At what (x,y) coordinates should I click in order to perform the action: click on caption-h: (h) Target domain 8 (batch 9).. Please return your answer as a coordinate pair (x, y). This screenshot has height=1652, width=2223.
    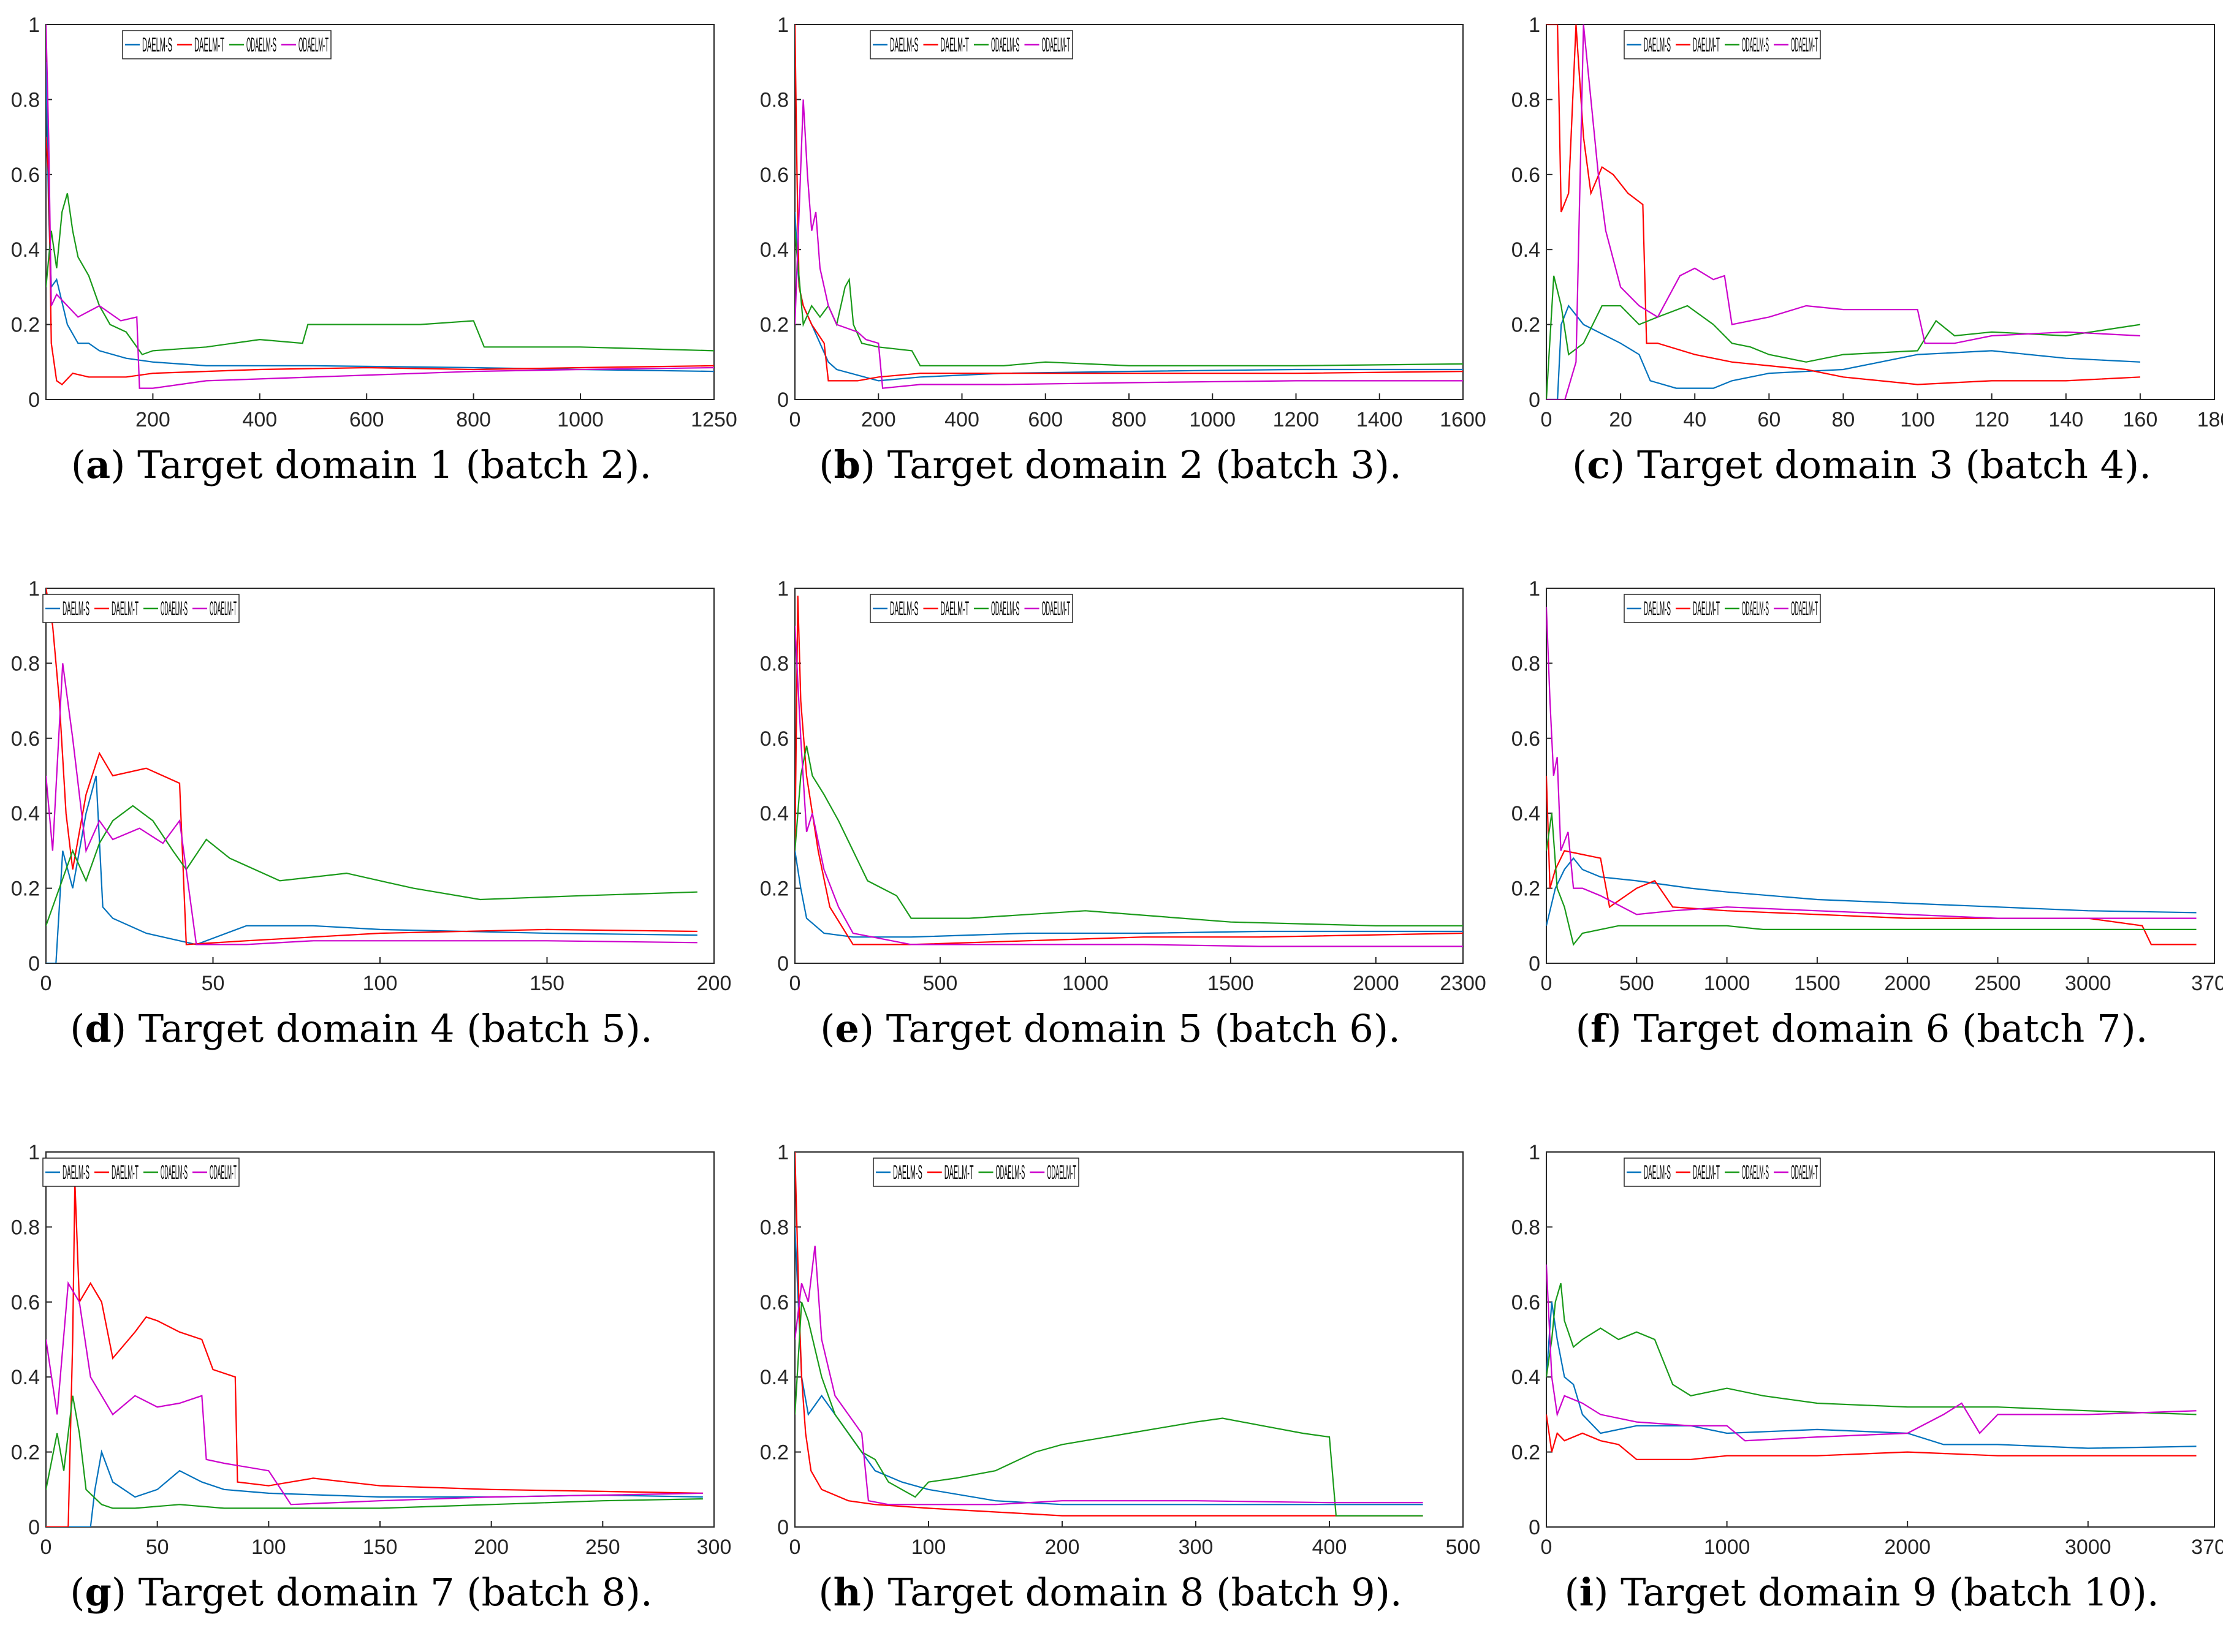
    Looking at the image, I should click on (1110, 1592).